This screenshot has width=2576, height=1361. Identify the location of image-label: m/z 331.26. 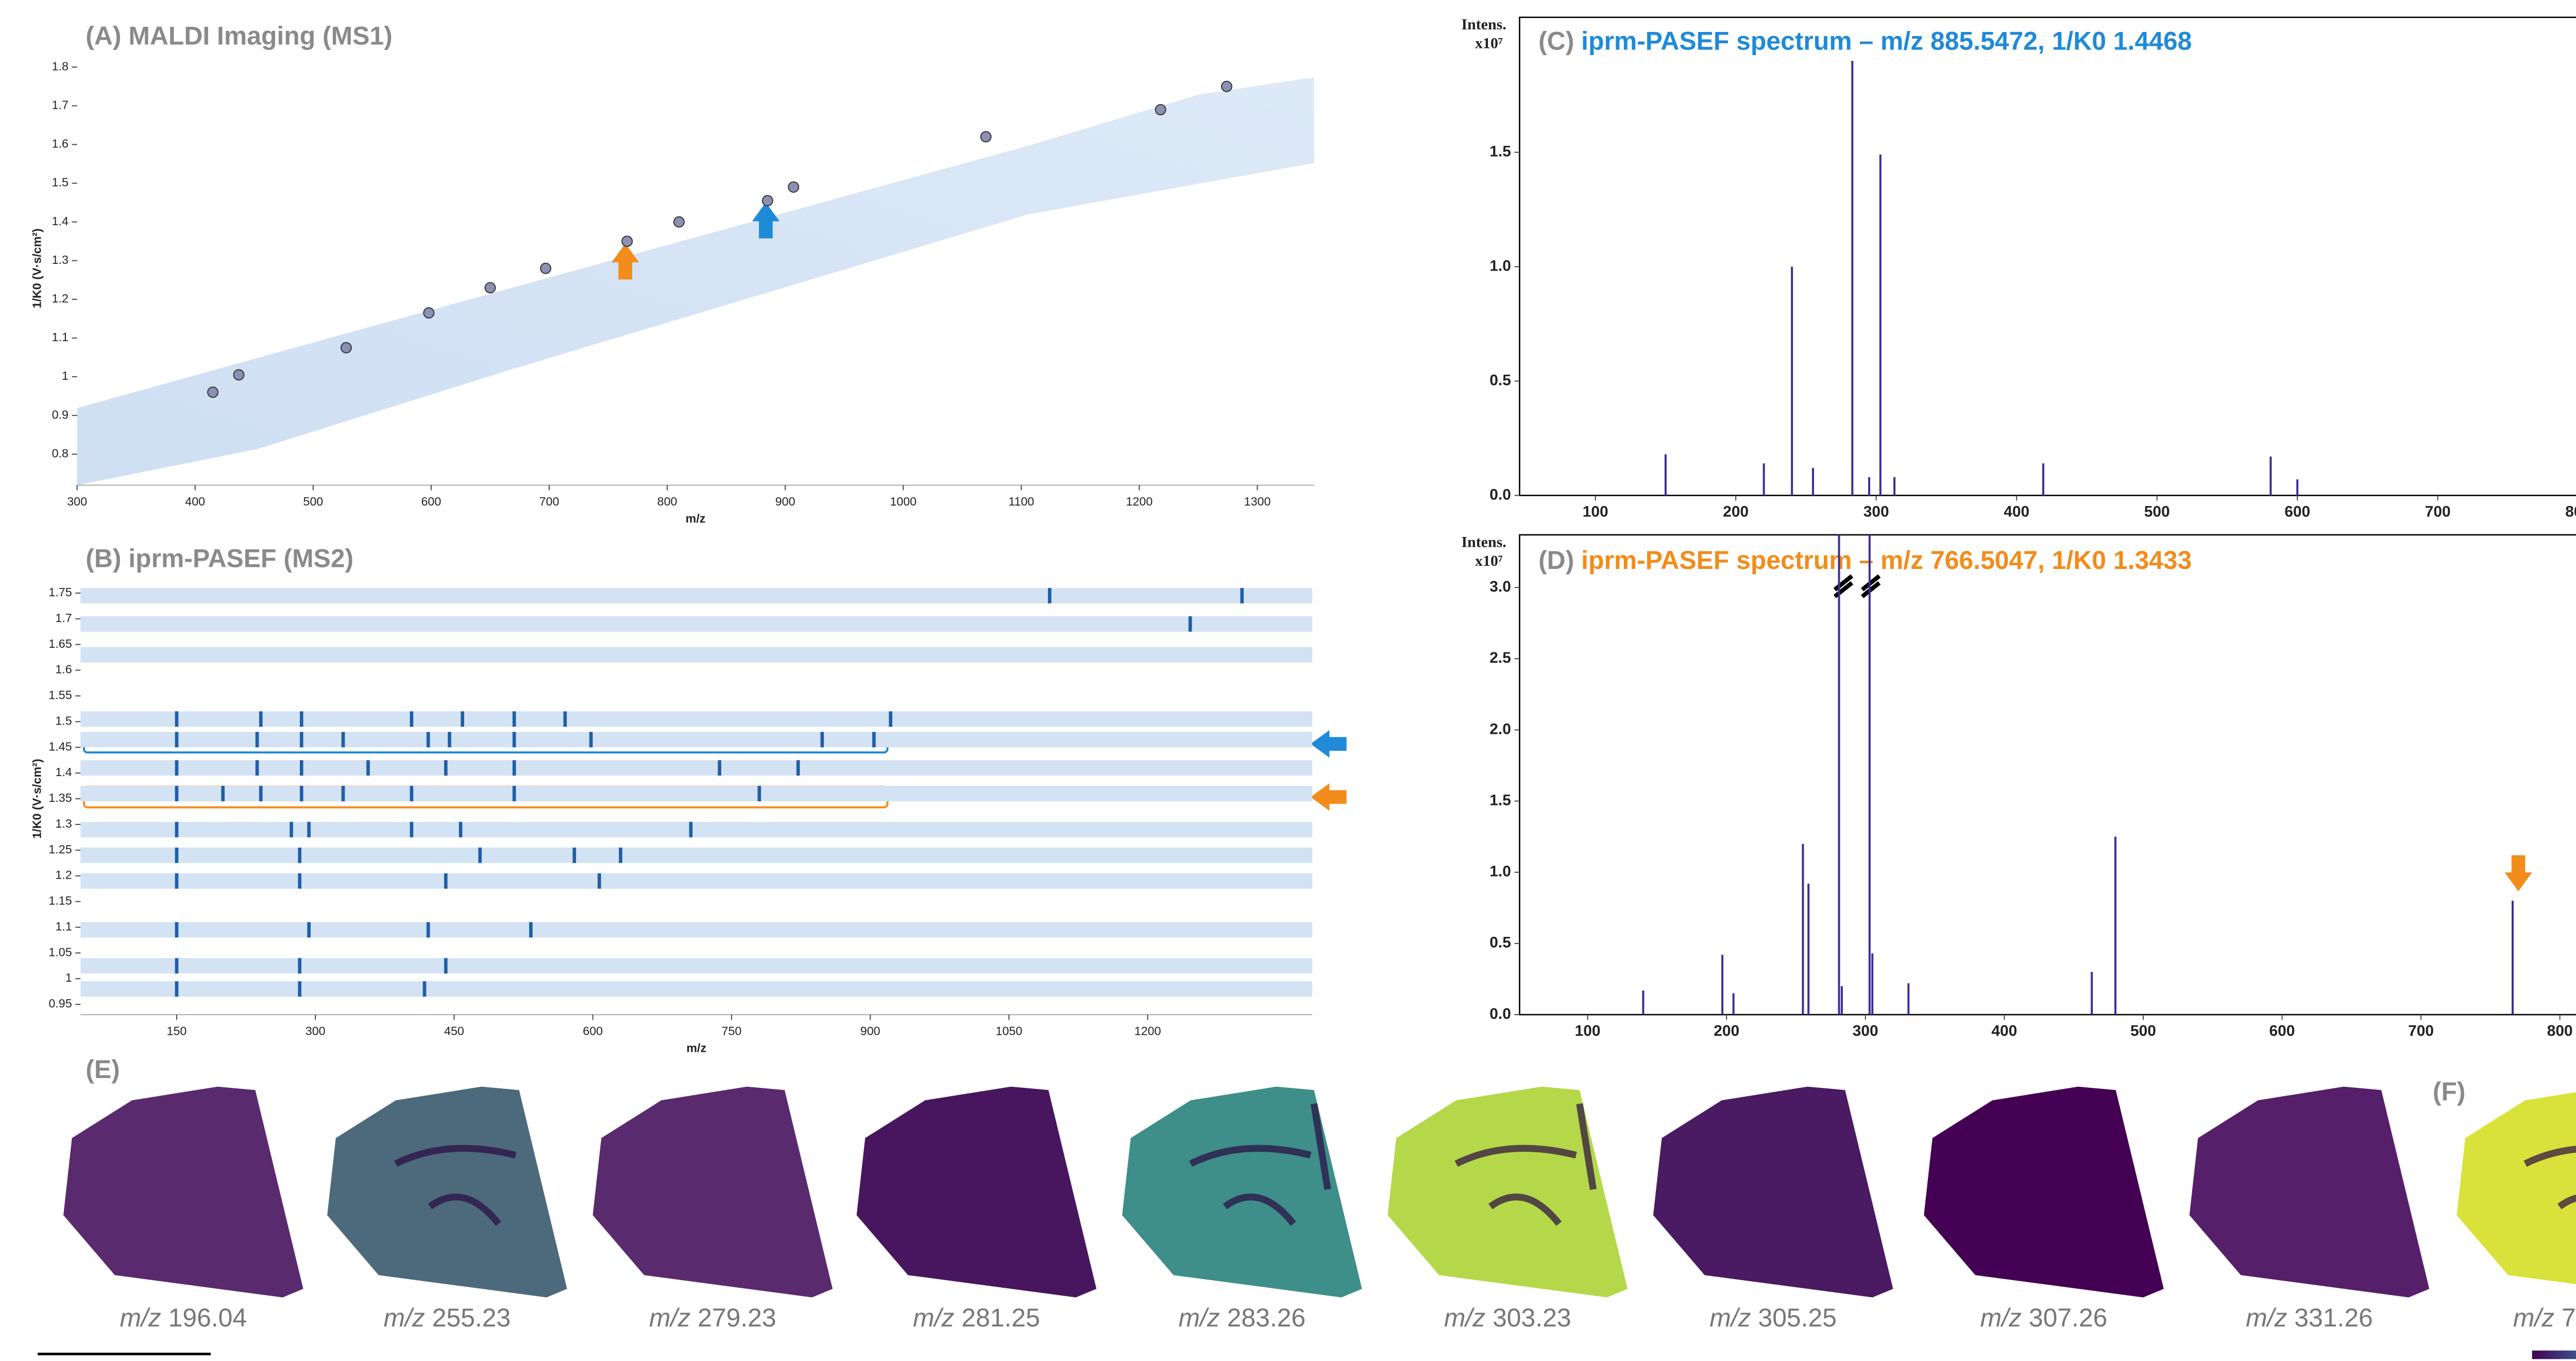
(2309, 1317).